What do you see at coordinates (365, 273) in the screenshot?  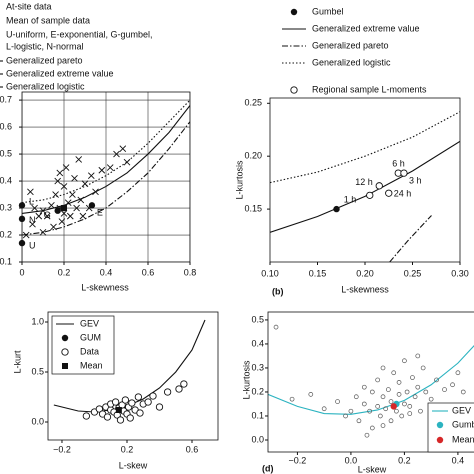 I see `x-tick-label: 0.20` at bounding box center [365, 273].